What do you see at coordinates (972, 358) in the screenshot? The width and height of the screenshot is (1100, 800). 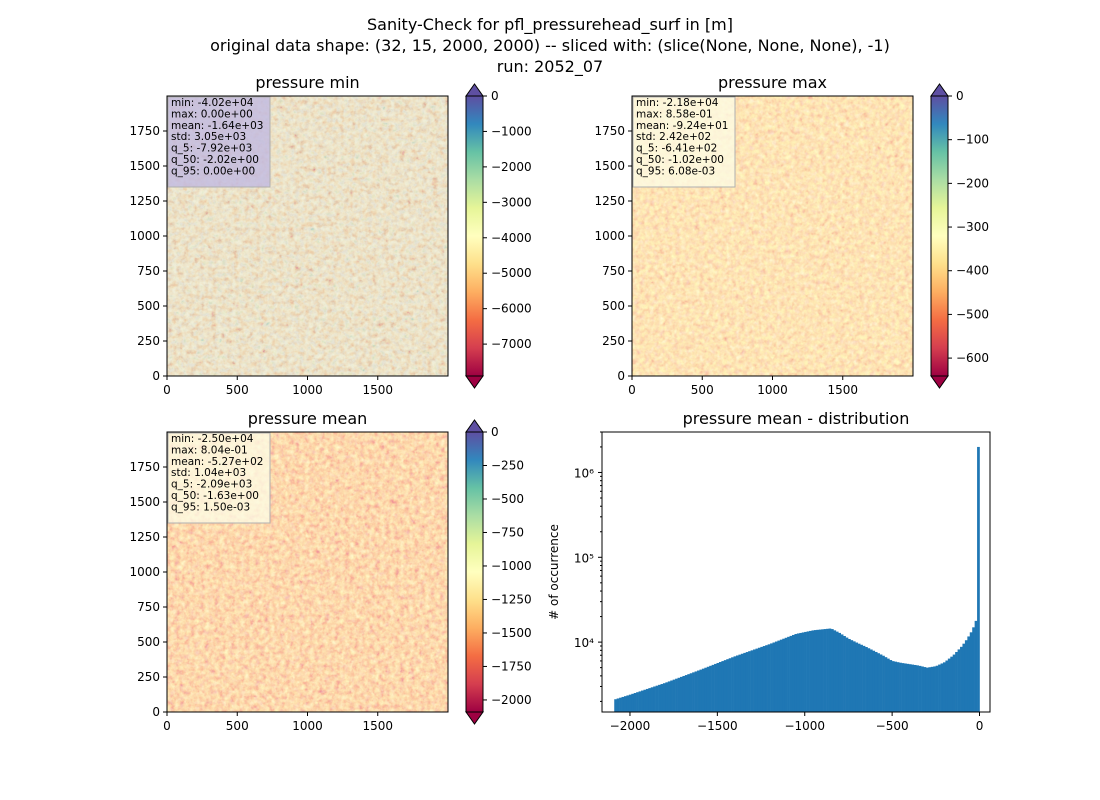 I see `colorbar-tick-label: −600` at bounding box center [972, 358].